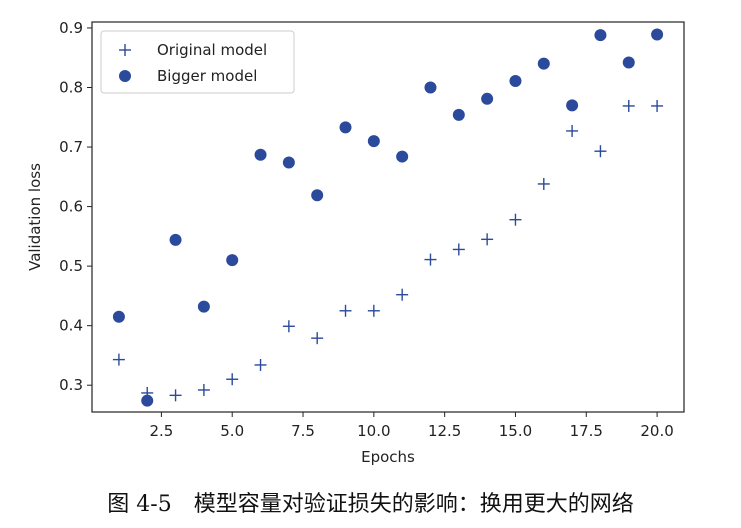  Describe the element at coordinates (71, 266) in the screenshot. I see `y-tick-label: 0.5` at that location.